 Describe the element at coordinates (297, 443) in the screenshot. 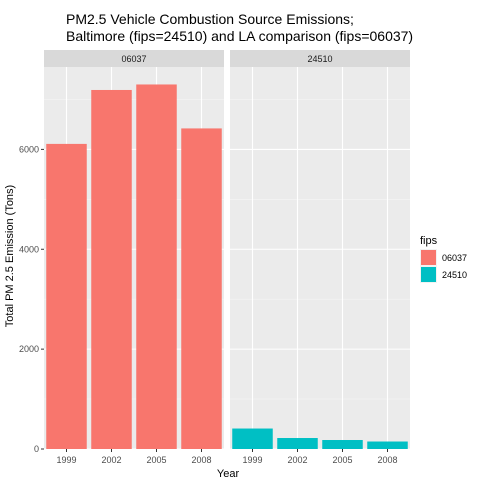

I see `bar-24510-2002` at that location.